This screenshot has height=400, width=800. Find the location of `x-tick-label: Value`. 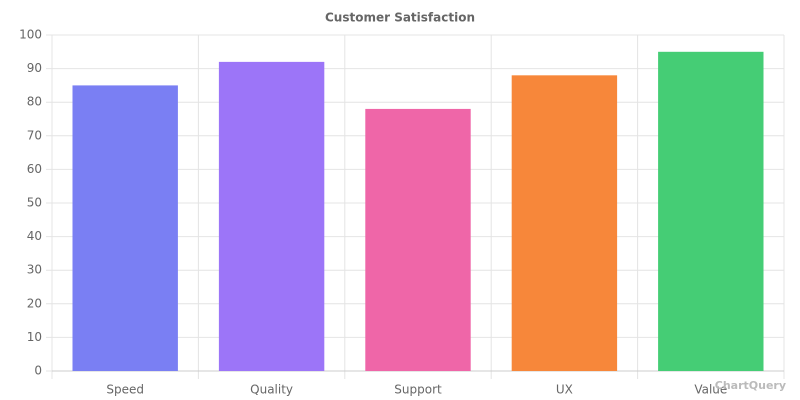

x-tick-label: Value is located at coordinates (710, 390).